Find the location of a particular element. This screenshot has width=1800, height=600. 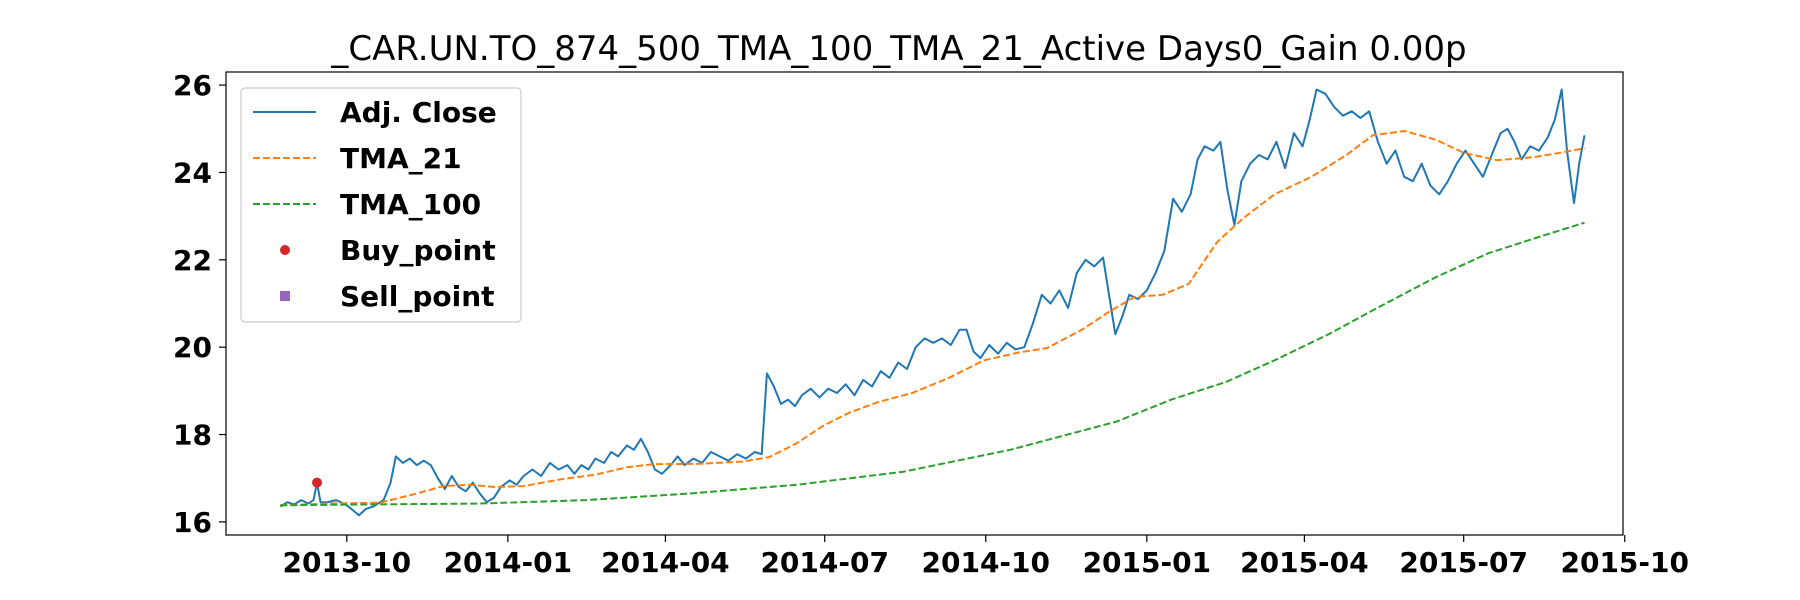

y-tick-label: 20 is located at coordinates (192, 347).